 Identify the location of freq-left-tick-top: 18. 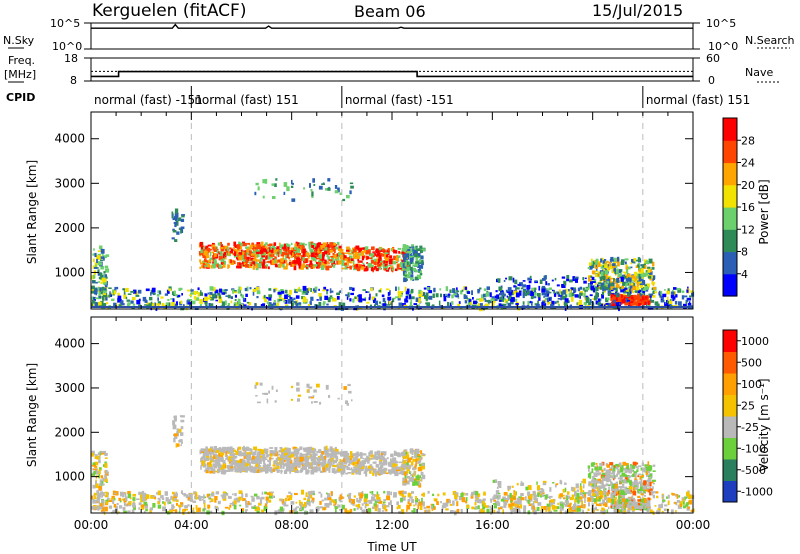
(71, 58).